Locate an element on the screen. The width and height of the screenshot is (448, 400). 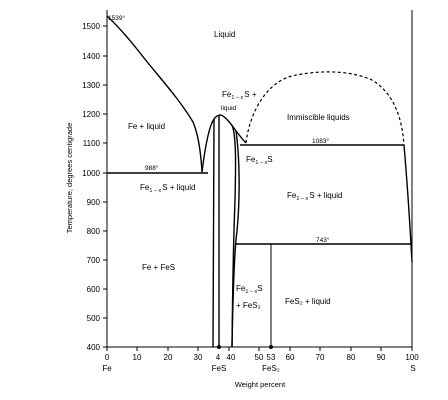
x-tick-fes2-value: 53 is located at coordinates (271, 357).